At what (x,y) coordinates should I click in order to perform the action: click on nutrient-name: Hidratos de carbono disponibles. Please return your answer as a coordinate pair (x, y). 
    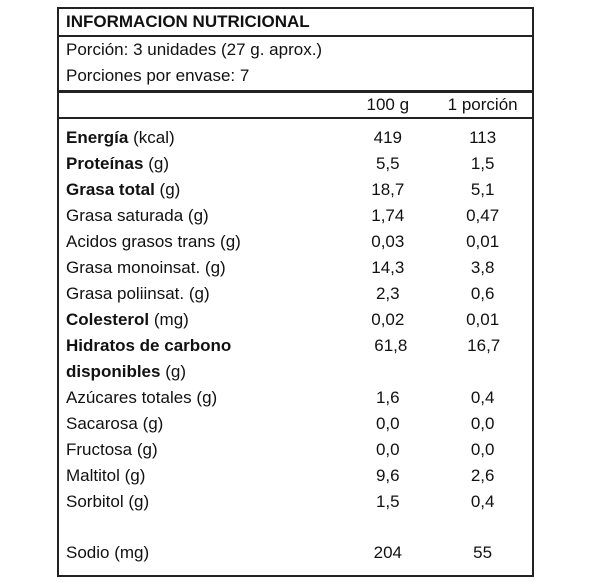
    Looking at the image, I should click on (149, 358).